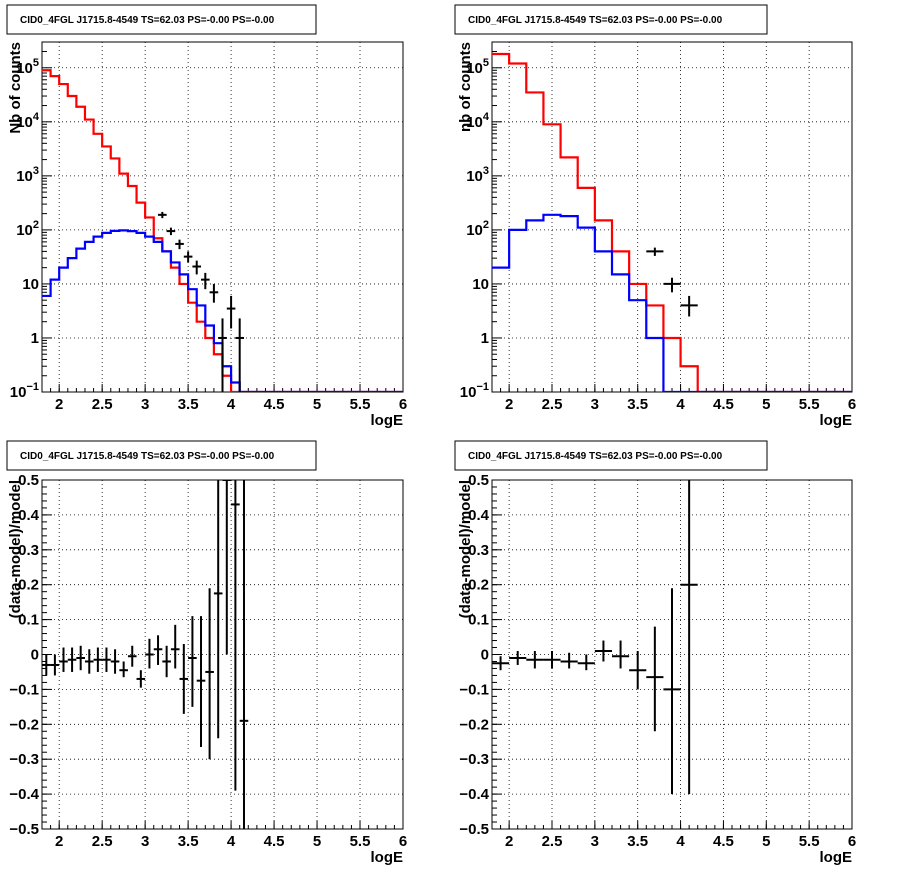 The width and height of the screenshot is (898, 875). What do you see at coordinates (474, 829) in the screenshot?
I see `y-tick-label: −0.5` at bounding box center [474, 829].